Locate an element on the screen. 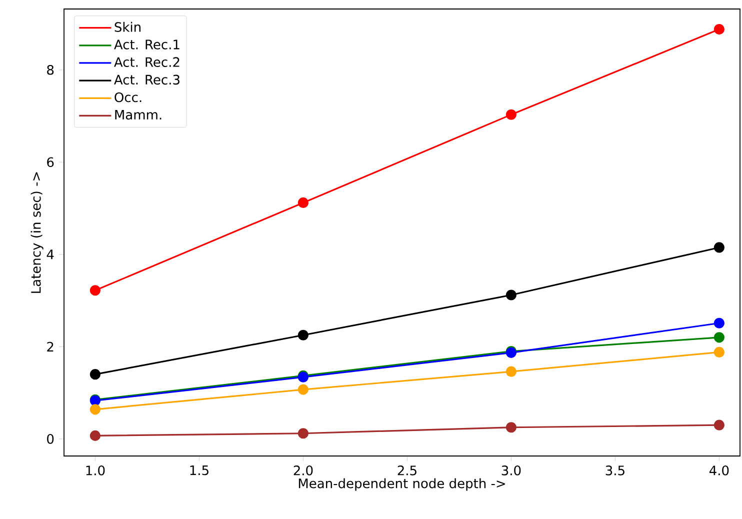 The width and height of the screenshot is (742, 519). y-tick-label: 8 is located at coordinates (50, 69).